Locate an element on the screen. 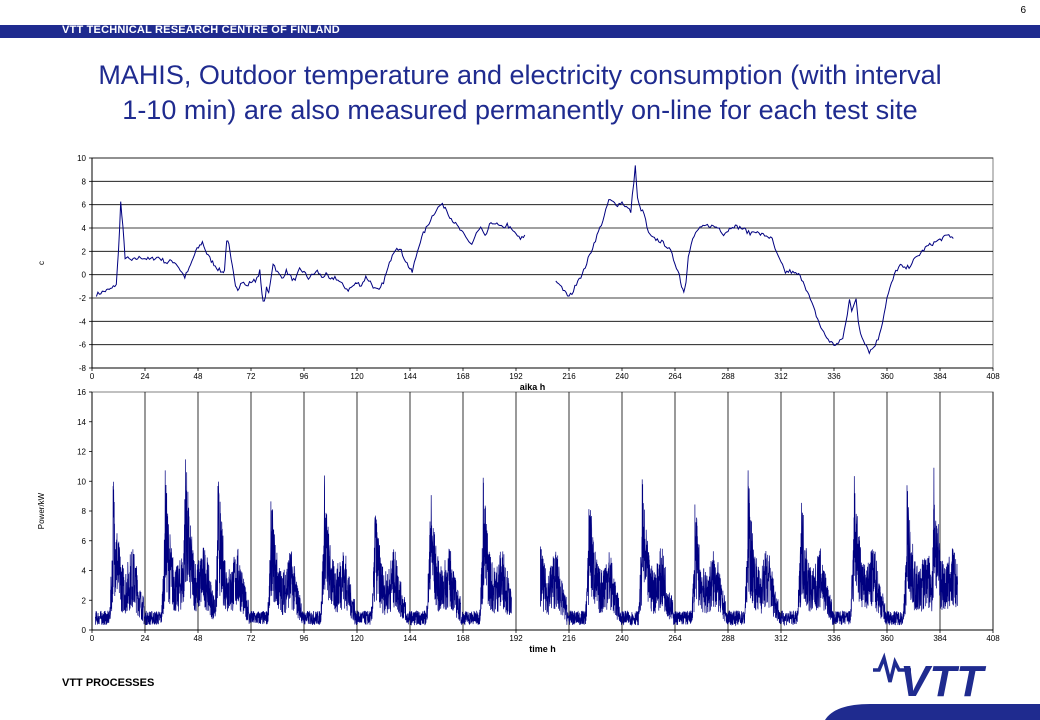  power-xtick-label: 384 is located at coordinates (940, 638).